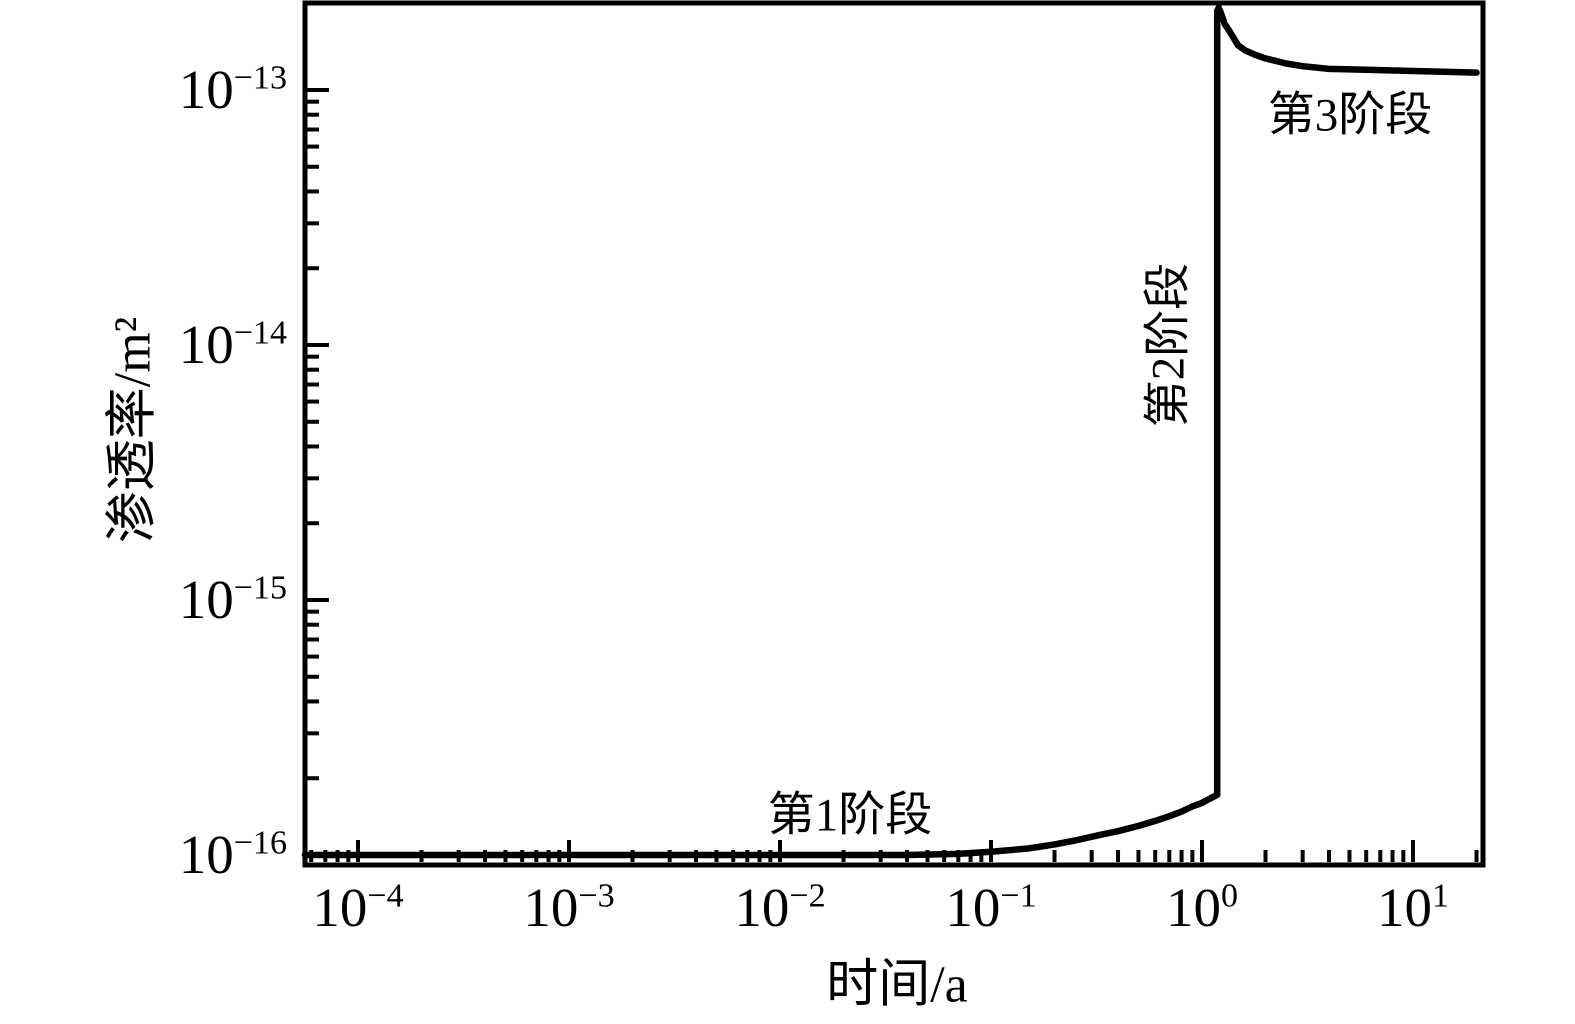 The width and height of the screenshot is (1575, 1024). Describe the element at coordinates (318, 472) in the screenshot. I see `y-axis-ticks` at that location.